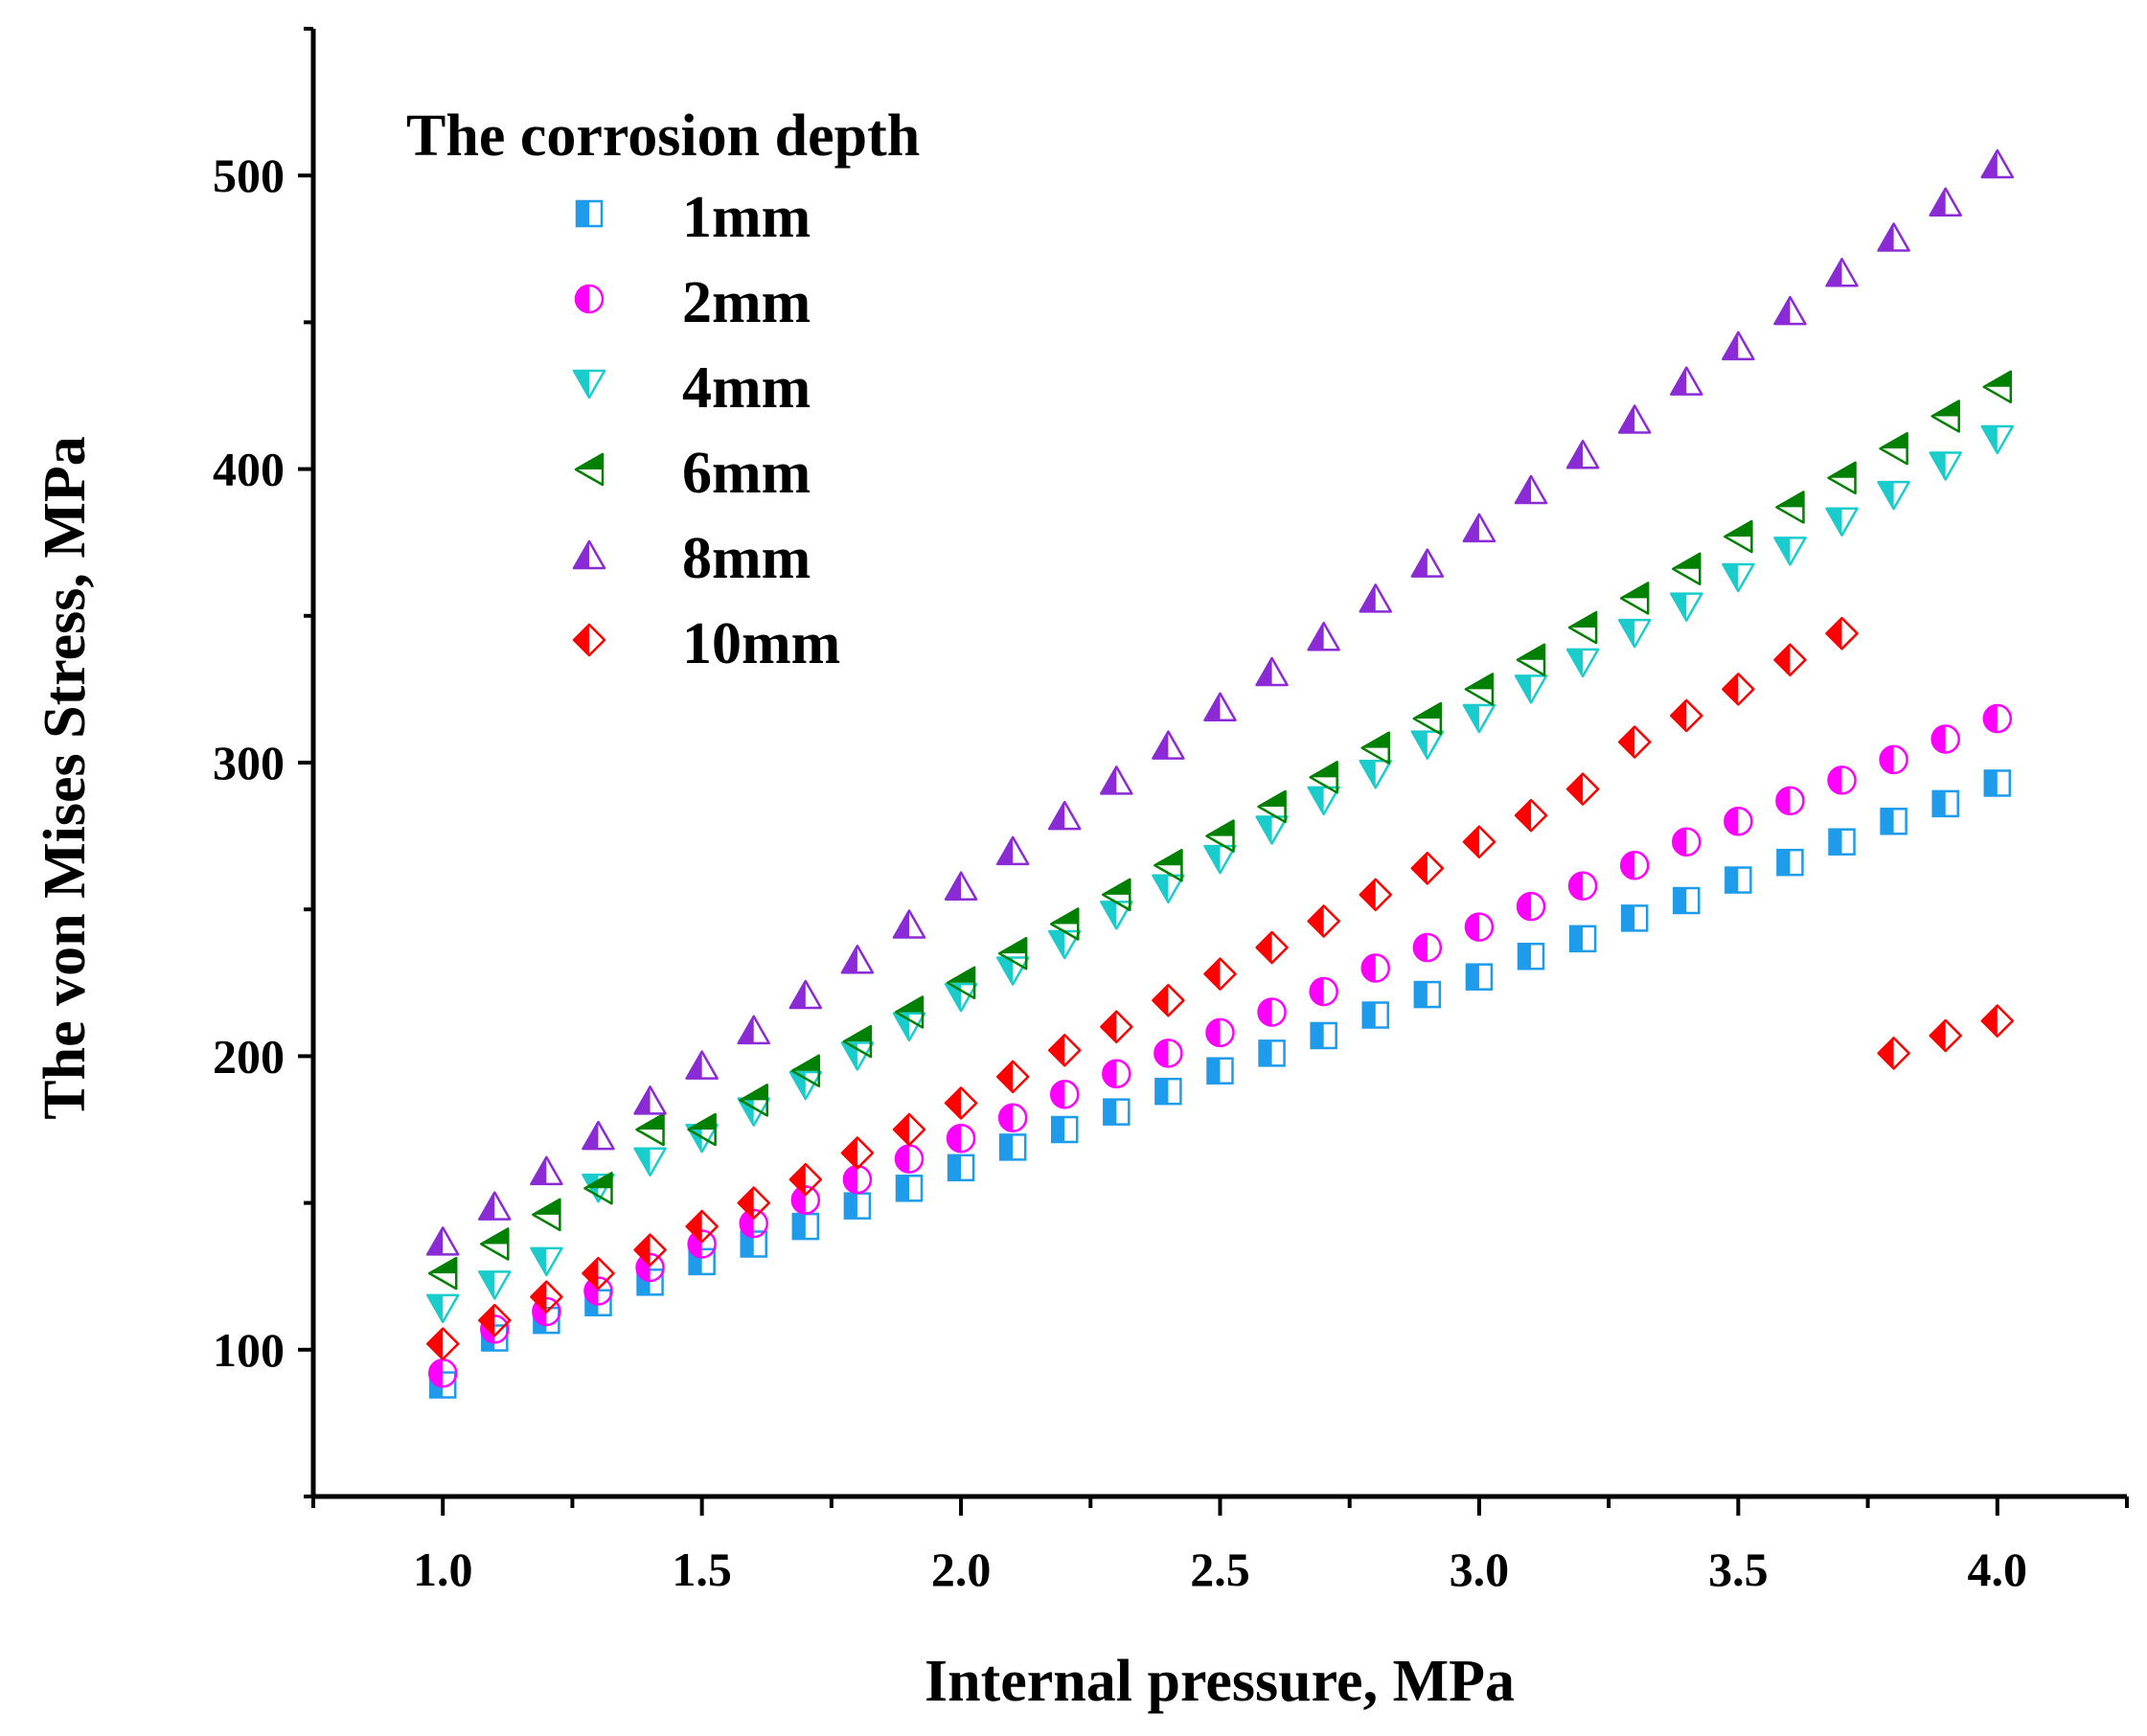 Image resolution: width=2147 pixels, height=1736 pixels. I want to click on legend-item-2mm: 2mm, so click(692, 302).